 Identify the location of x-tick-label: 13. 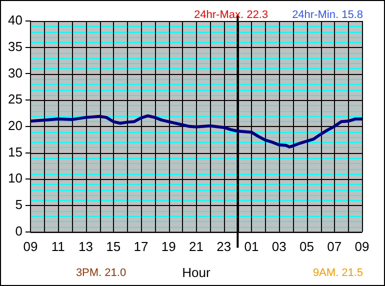
(85, 246).